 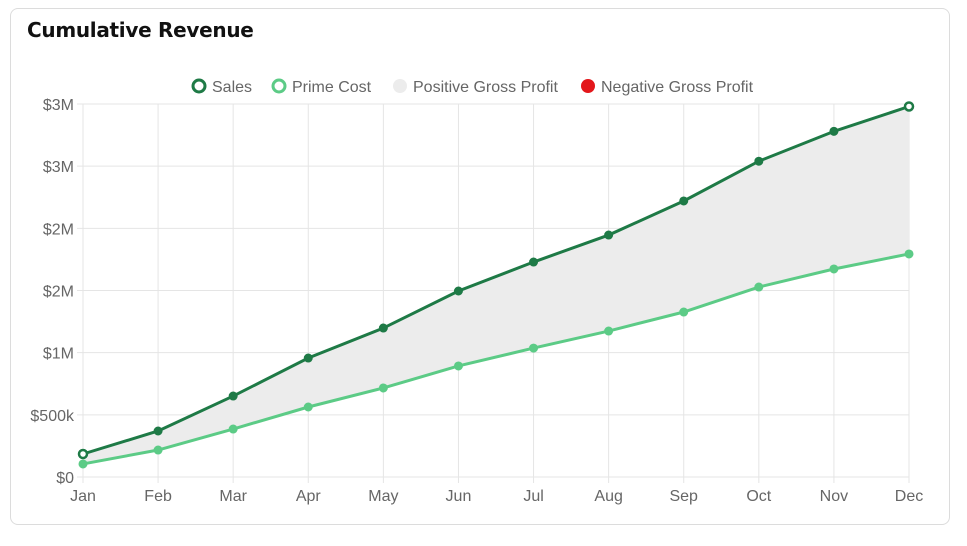 What do you see at coordinates (677, 87) in the screenshot?
I see `negative-gross-profit-legend-label: Negative Gross Profit` at bounding box center [677, 87].